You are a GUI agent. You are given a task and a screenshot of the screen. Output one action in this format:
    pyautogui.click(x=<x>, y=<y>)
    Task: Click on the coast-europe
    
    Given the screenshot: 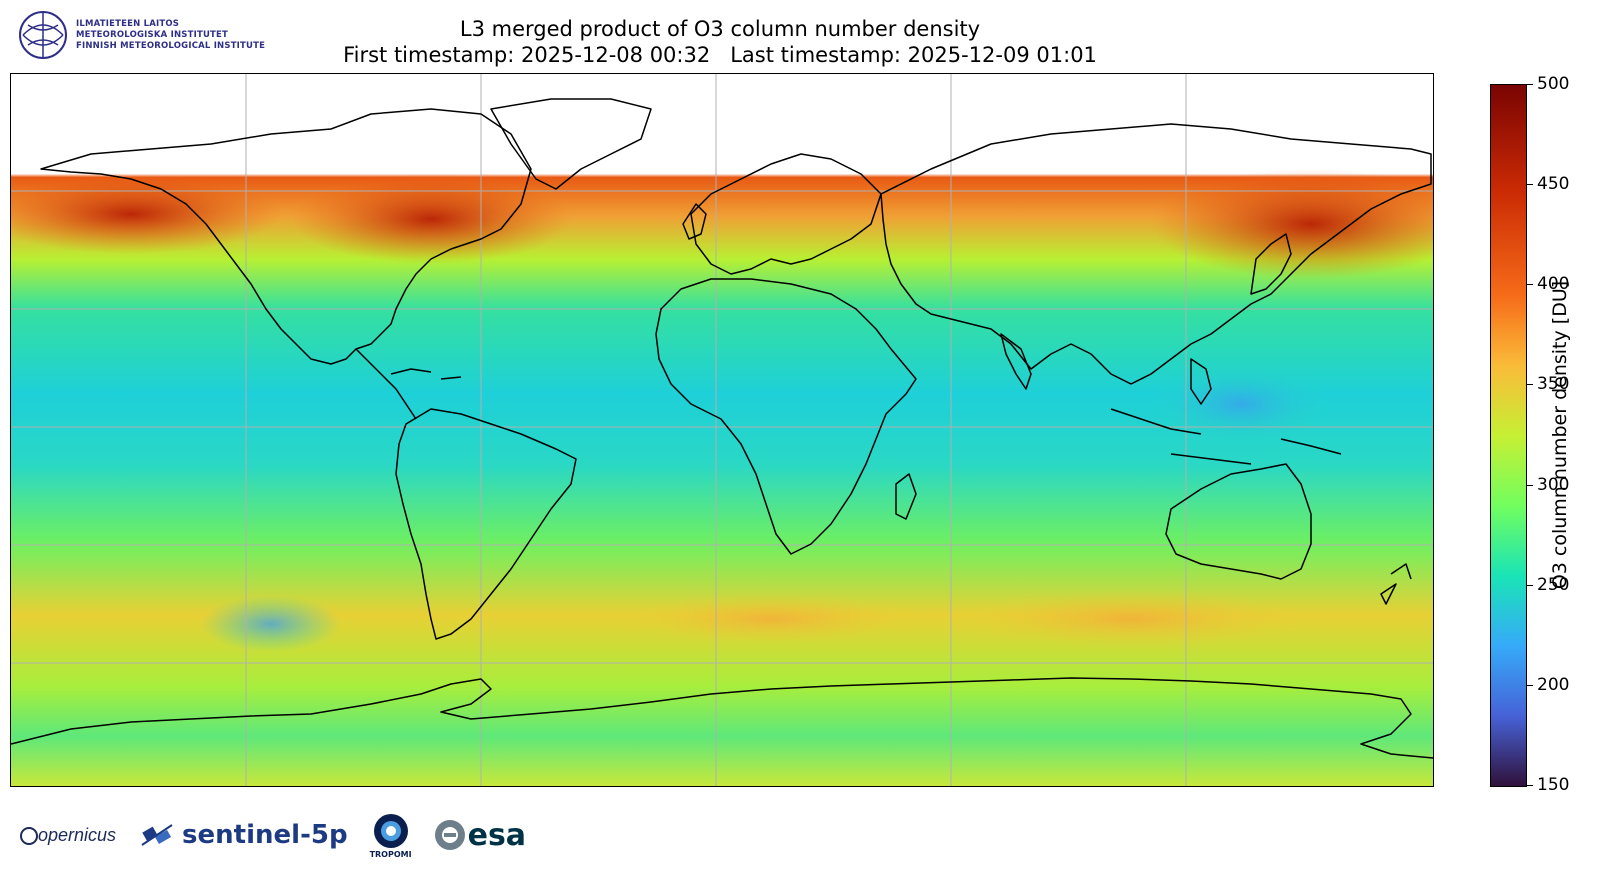 What is the action you would take?
    pyautogui.click(x=786, y=214)
    